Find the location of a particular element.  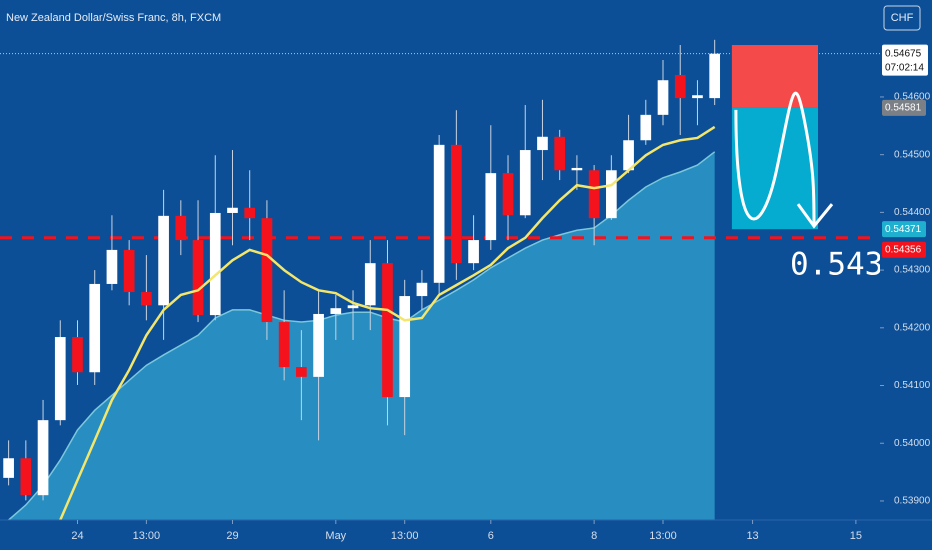

y-tick-label: 0.54100 is located at coordinates (912, 385).